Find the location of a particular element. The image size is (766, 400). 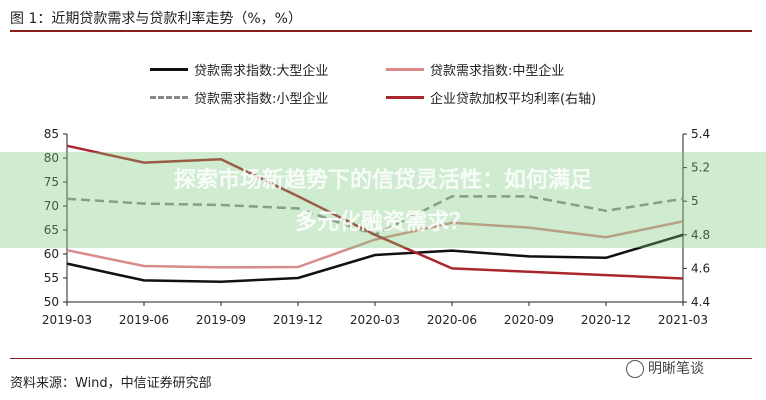

series-line-large is located at coordinates (375, 258).